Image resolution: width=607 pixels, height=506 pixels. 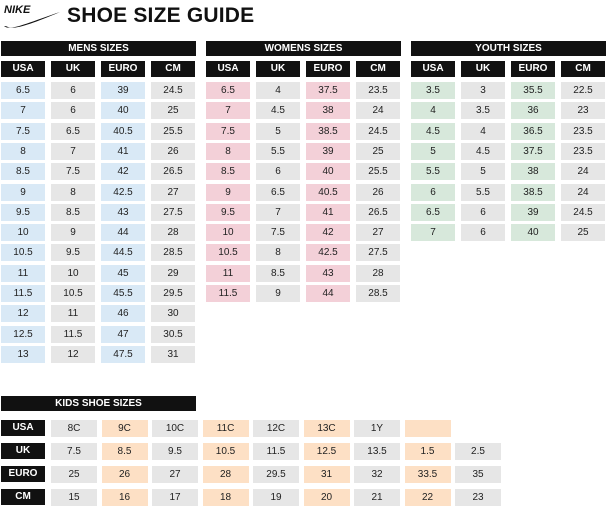 I want to click on womens-cell: 41, so click(x=328, y=212).